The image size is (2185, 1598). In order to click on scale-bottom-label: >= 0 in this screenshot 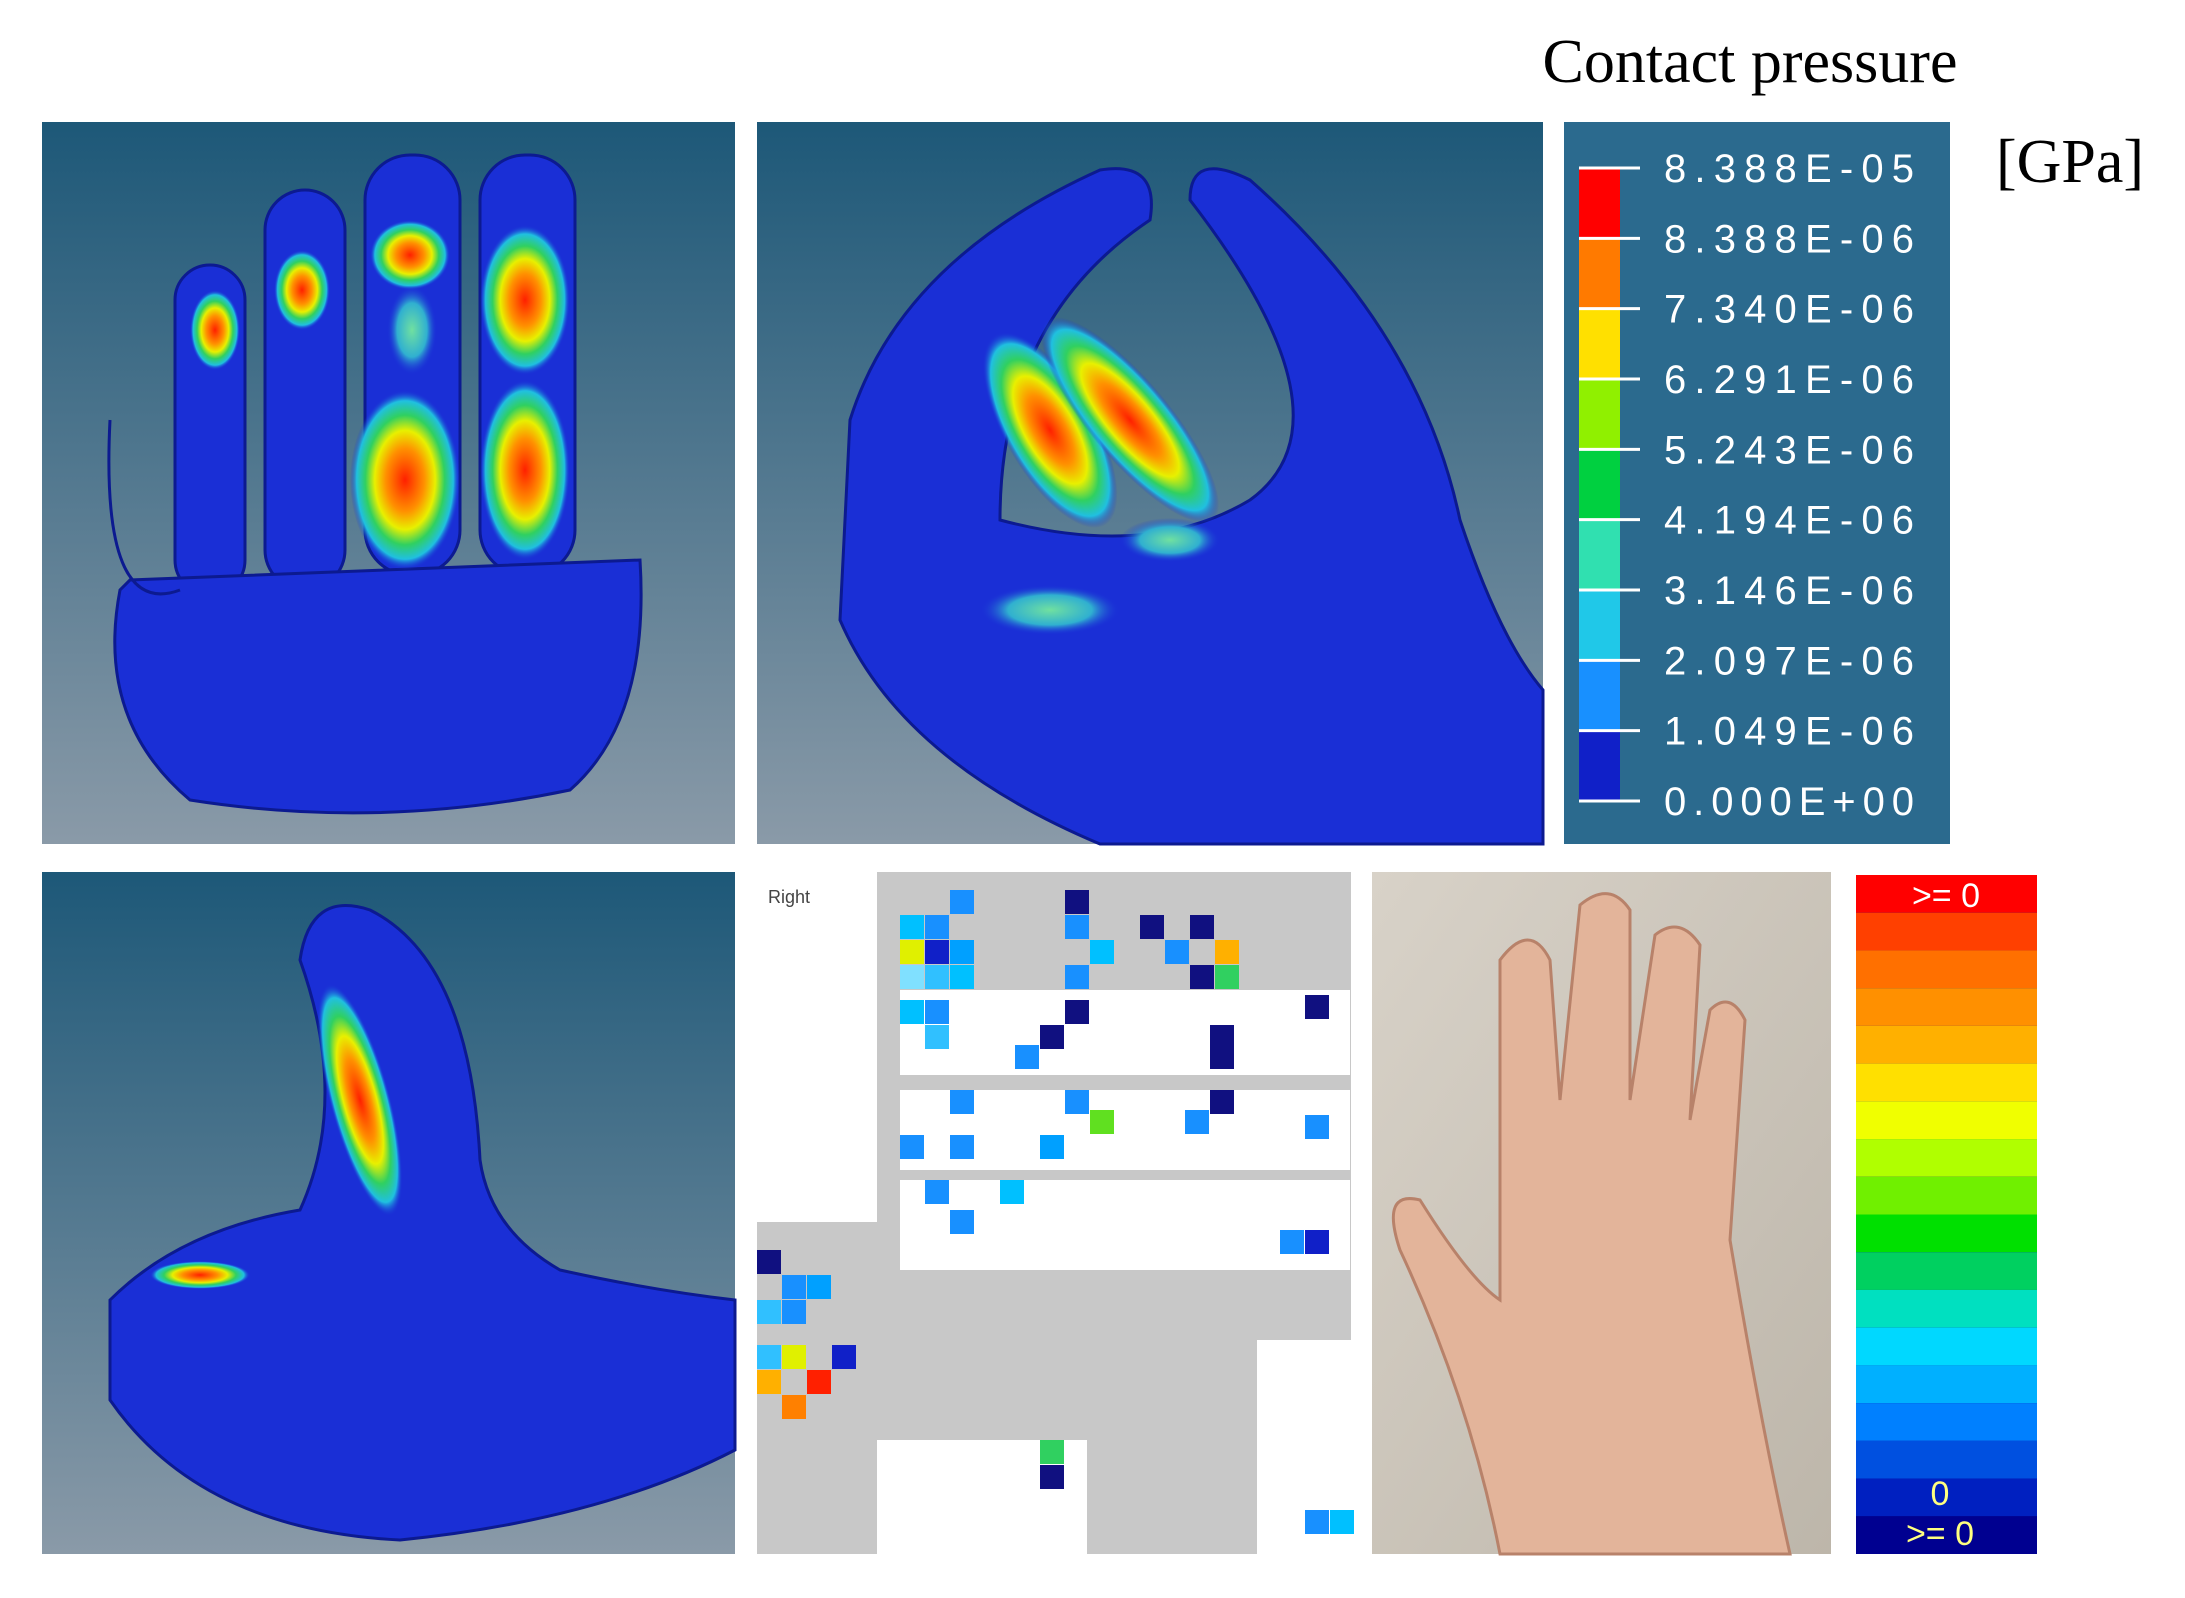, I will do `click(1940, 1534)`.